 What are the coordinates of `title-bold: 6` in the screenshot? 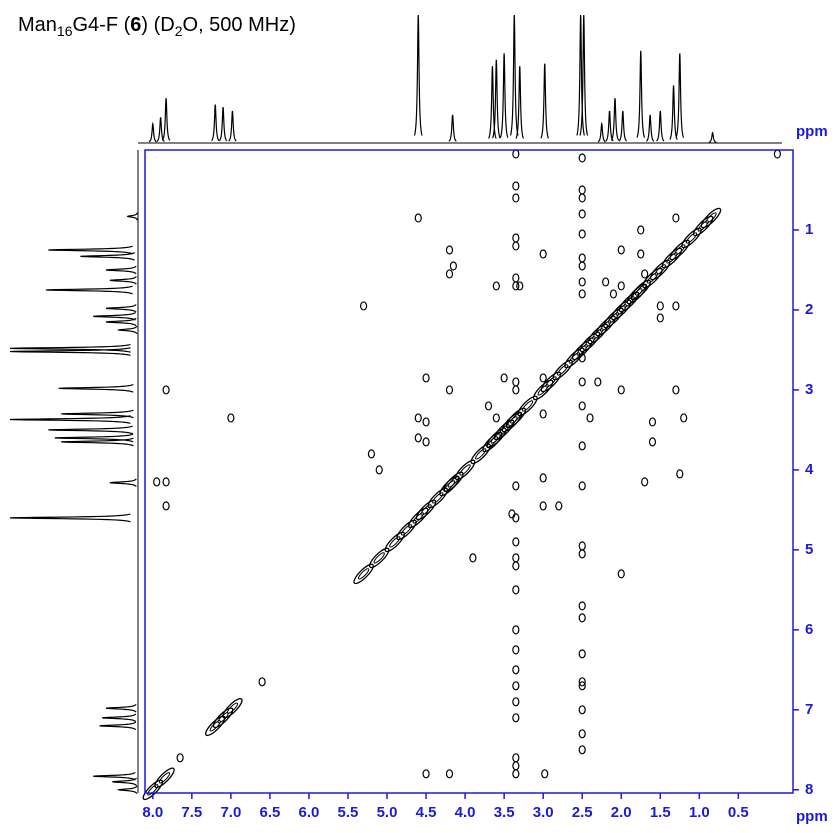 It's located at (135, 25).